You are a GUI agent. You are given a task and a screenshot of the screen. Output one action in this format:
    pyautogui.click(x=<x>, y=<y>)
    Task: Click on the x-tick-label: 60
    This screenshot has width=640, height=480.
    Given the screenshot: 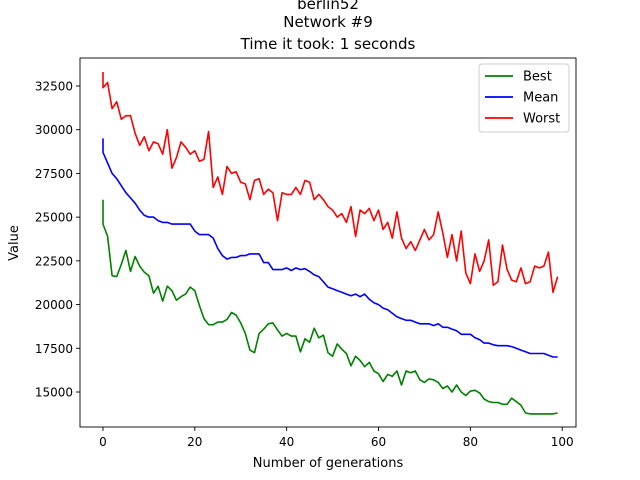 What is the action you would take?
    pyautogui.click(x=378, y=442)
    